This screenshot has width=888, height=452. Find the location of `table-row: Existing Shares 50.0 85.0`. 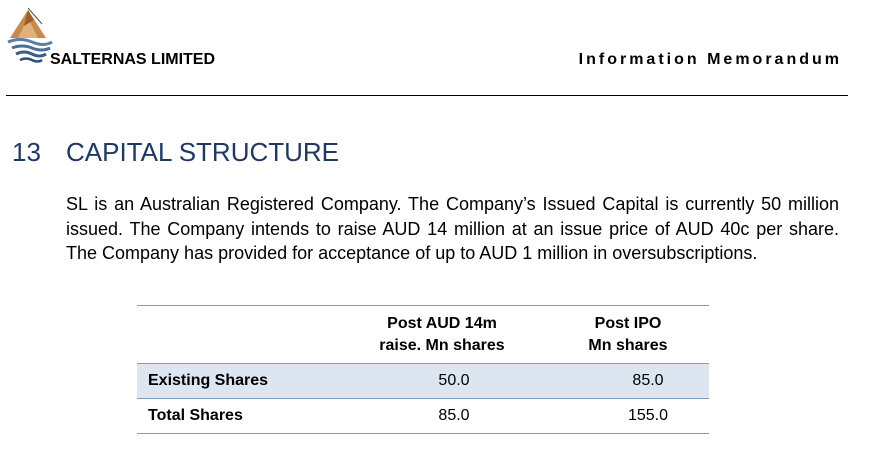

table-row: Existing Shares 50.0 85.0 is located at coordinates (423, 381).